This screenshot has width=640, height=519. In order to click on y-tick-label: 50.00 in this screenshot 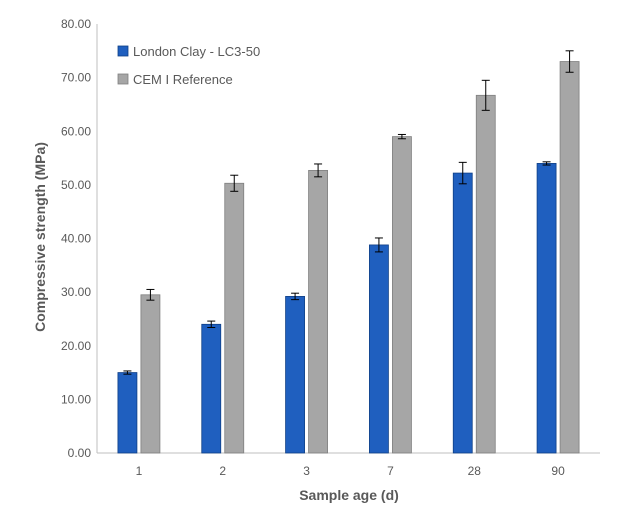, I will do `click(76, 185)`.